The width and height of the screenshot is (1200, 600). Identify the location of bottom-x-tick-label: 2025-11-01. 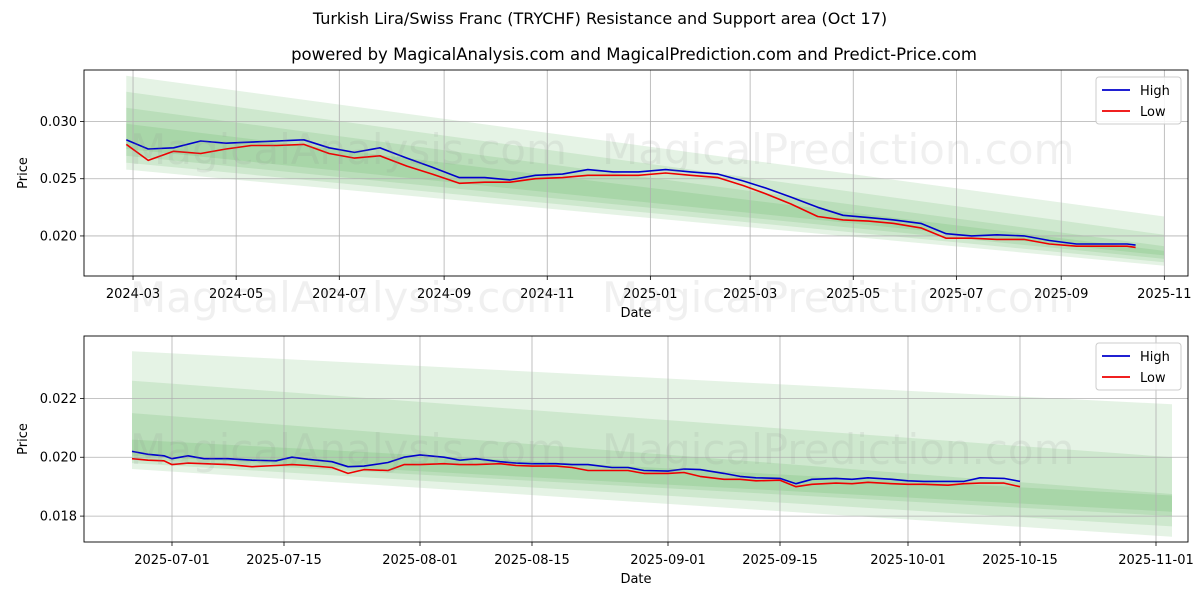
(1156, 560).